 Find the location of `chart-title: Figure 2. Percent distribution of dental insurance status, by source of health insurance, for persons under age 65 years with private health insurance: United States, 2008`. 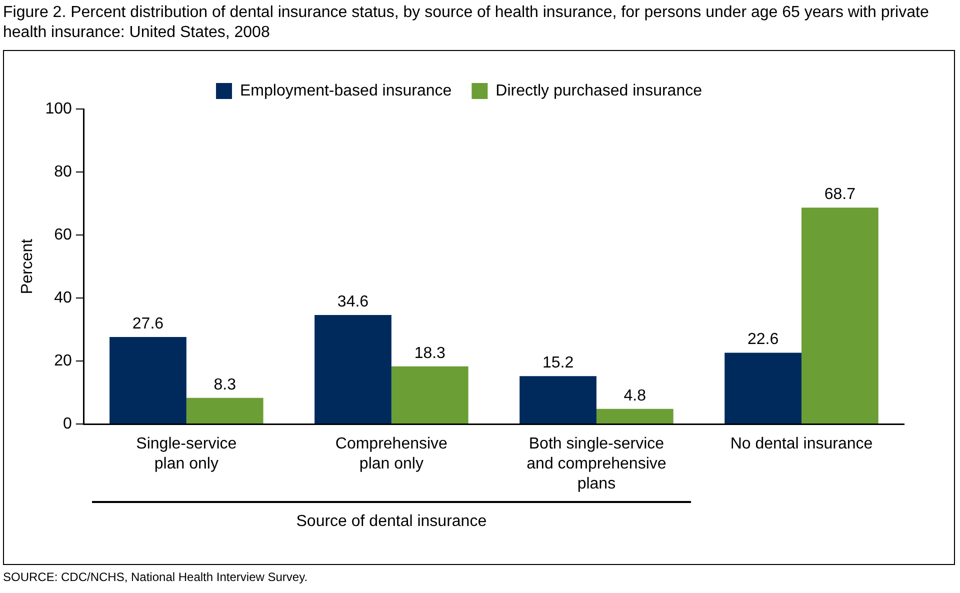

chart-title: Figure 2. Percent distribution of dental insurance status, by source of health insurance, for persons under age 65 years with private health insurance: United States, 2008 is located at coordinates (466, 23).